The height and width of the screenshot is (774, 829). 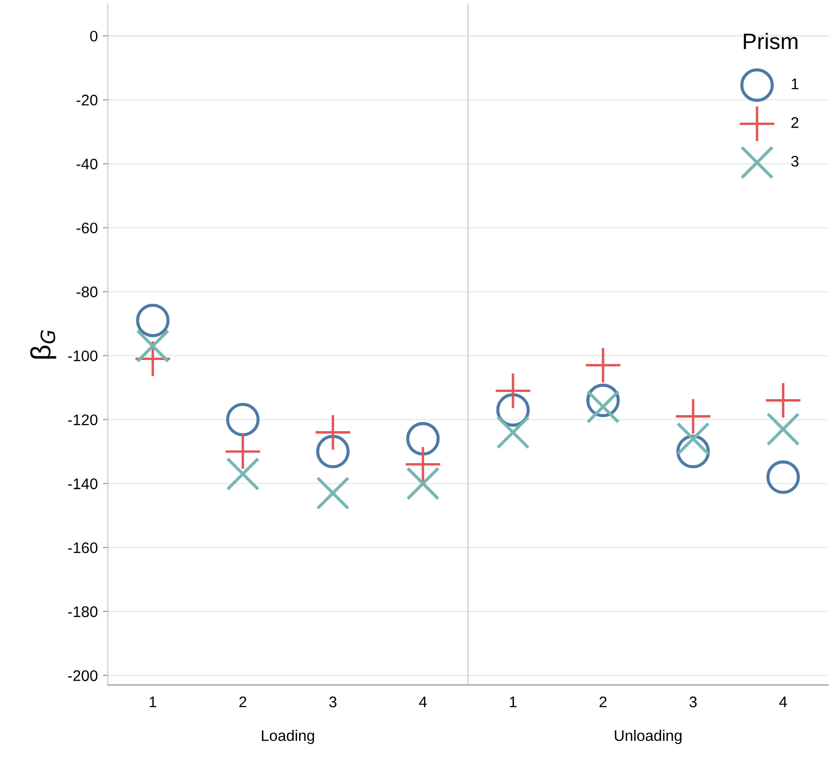 I want to click on y-tick-label: -100, so click(x=83, y=356).